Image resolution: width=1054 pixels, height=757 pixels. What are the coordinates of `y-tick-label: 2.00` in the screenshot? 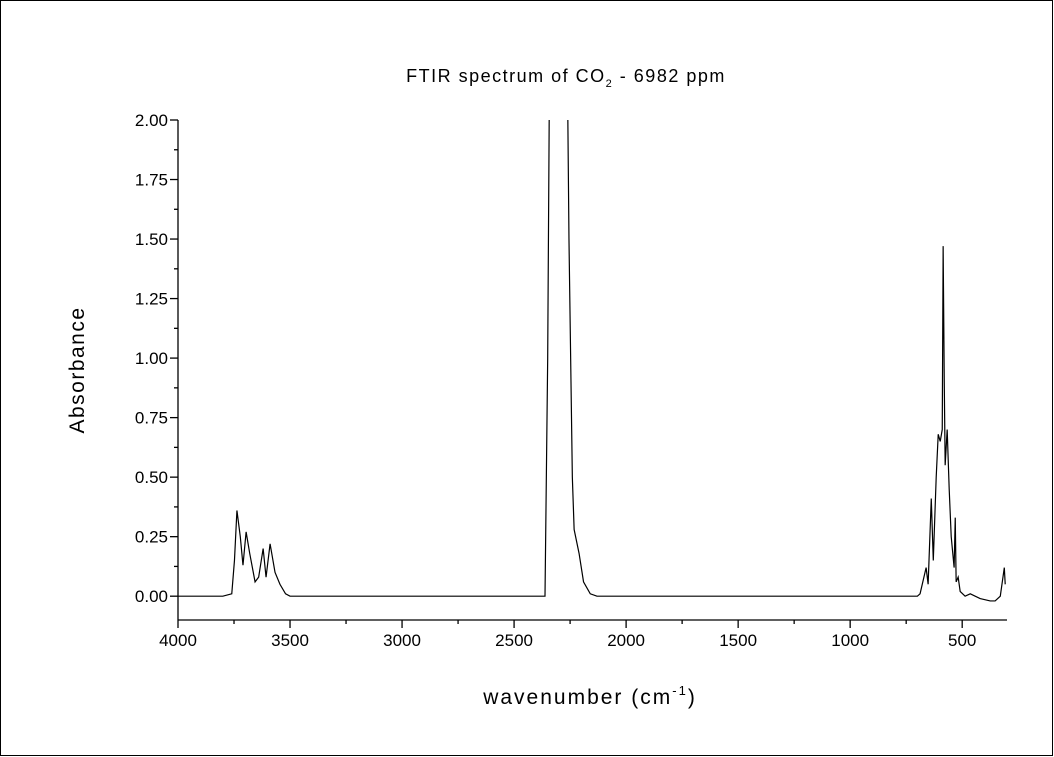 It's located at (151, 120).